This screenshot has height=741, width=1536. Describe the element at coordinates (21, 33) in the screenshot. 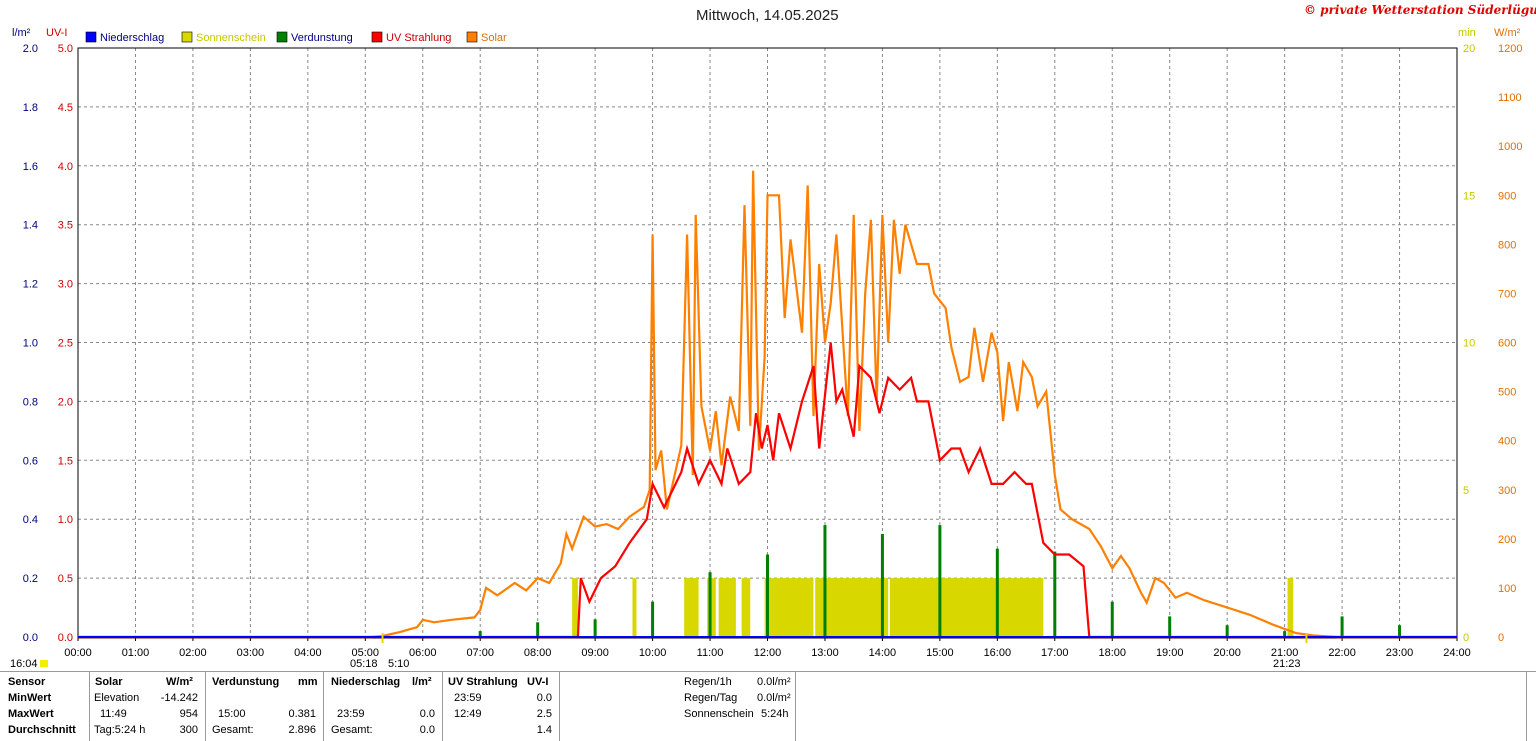

I see `left-axis-unit-precip: l/m²` at that location.